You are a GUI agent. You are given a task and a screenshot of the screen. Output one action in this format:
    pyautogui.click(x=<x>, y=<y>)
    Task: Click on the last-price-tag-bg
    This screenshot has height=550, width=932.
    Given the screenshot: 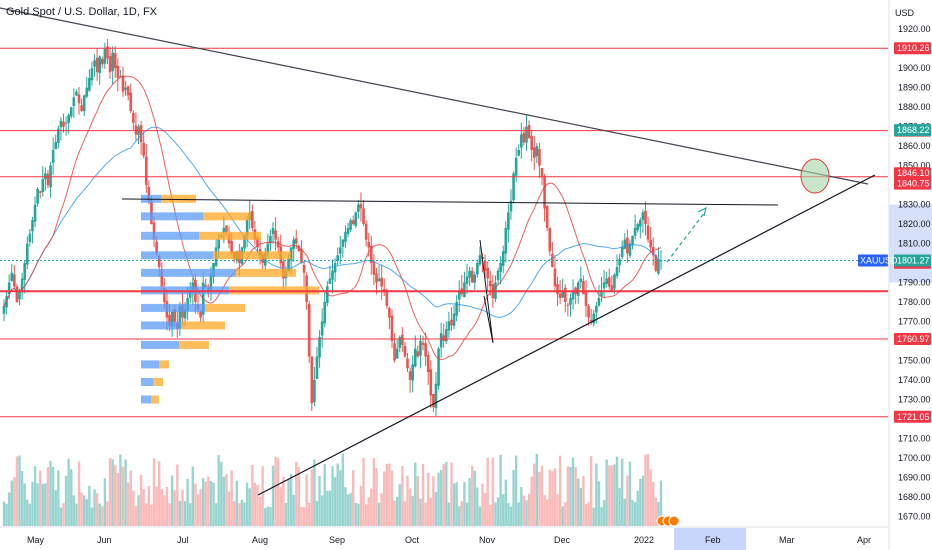 What is the action you would take?
    pyautogui.click(x=912, y=260)
    